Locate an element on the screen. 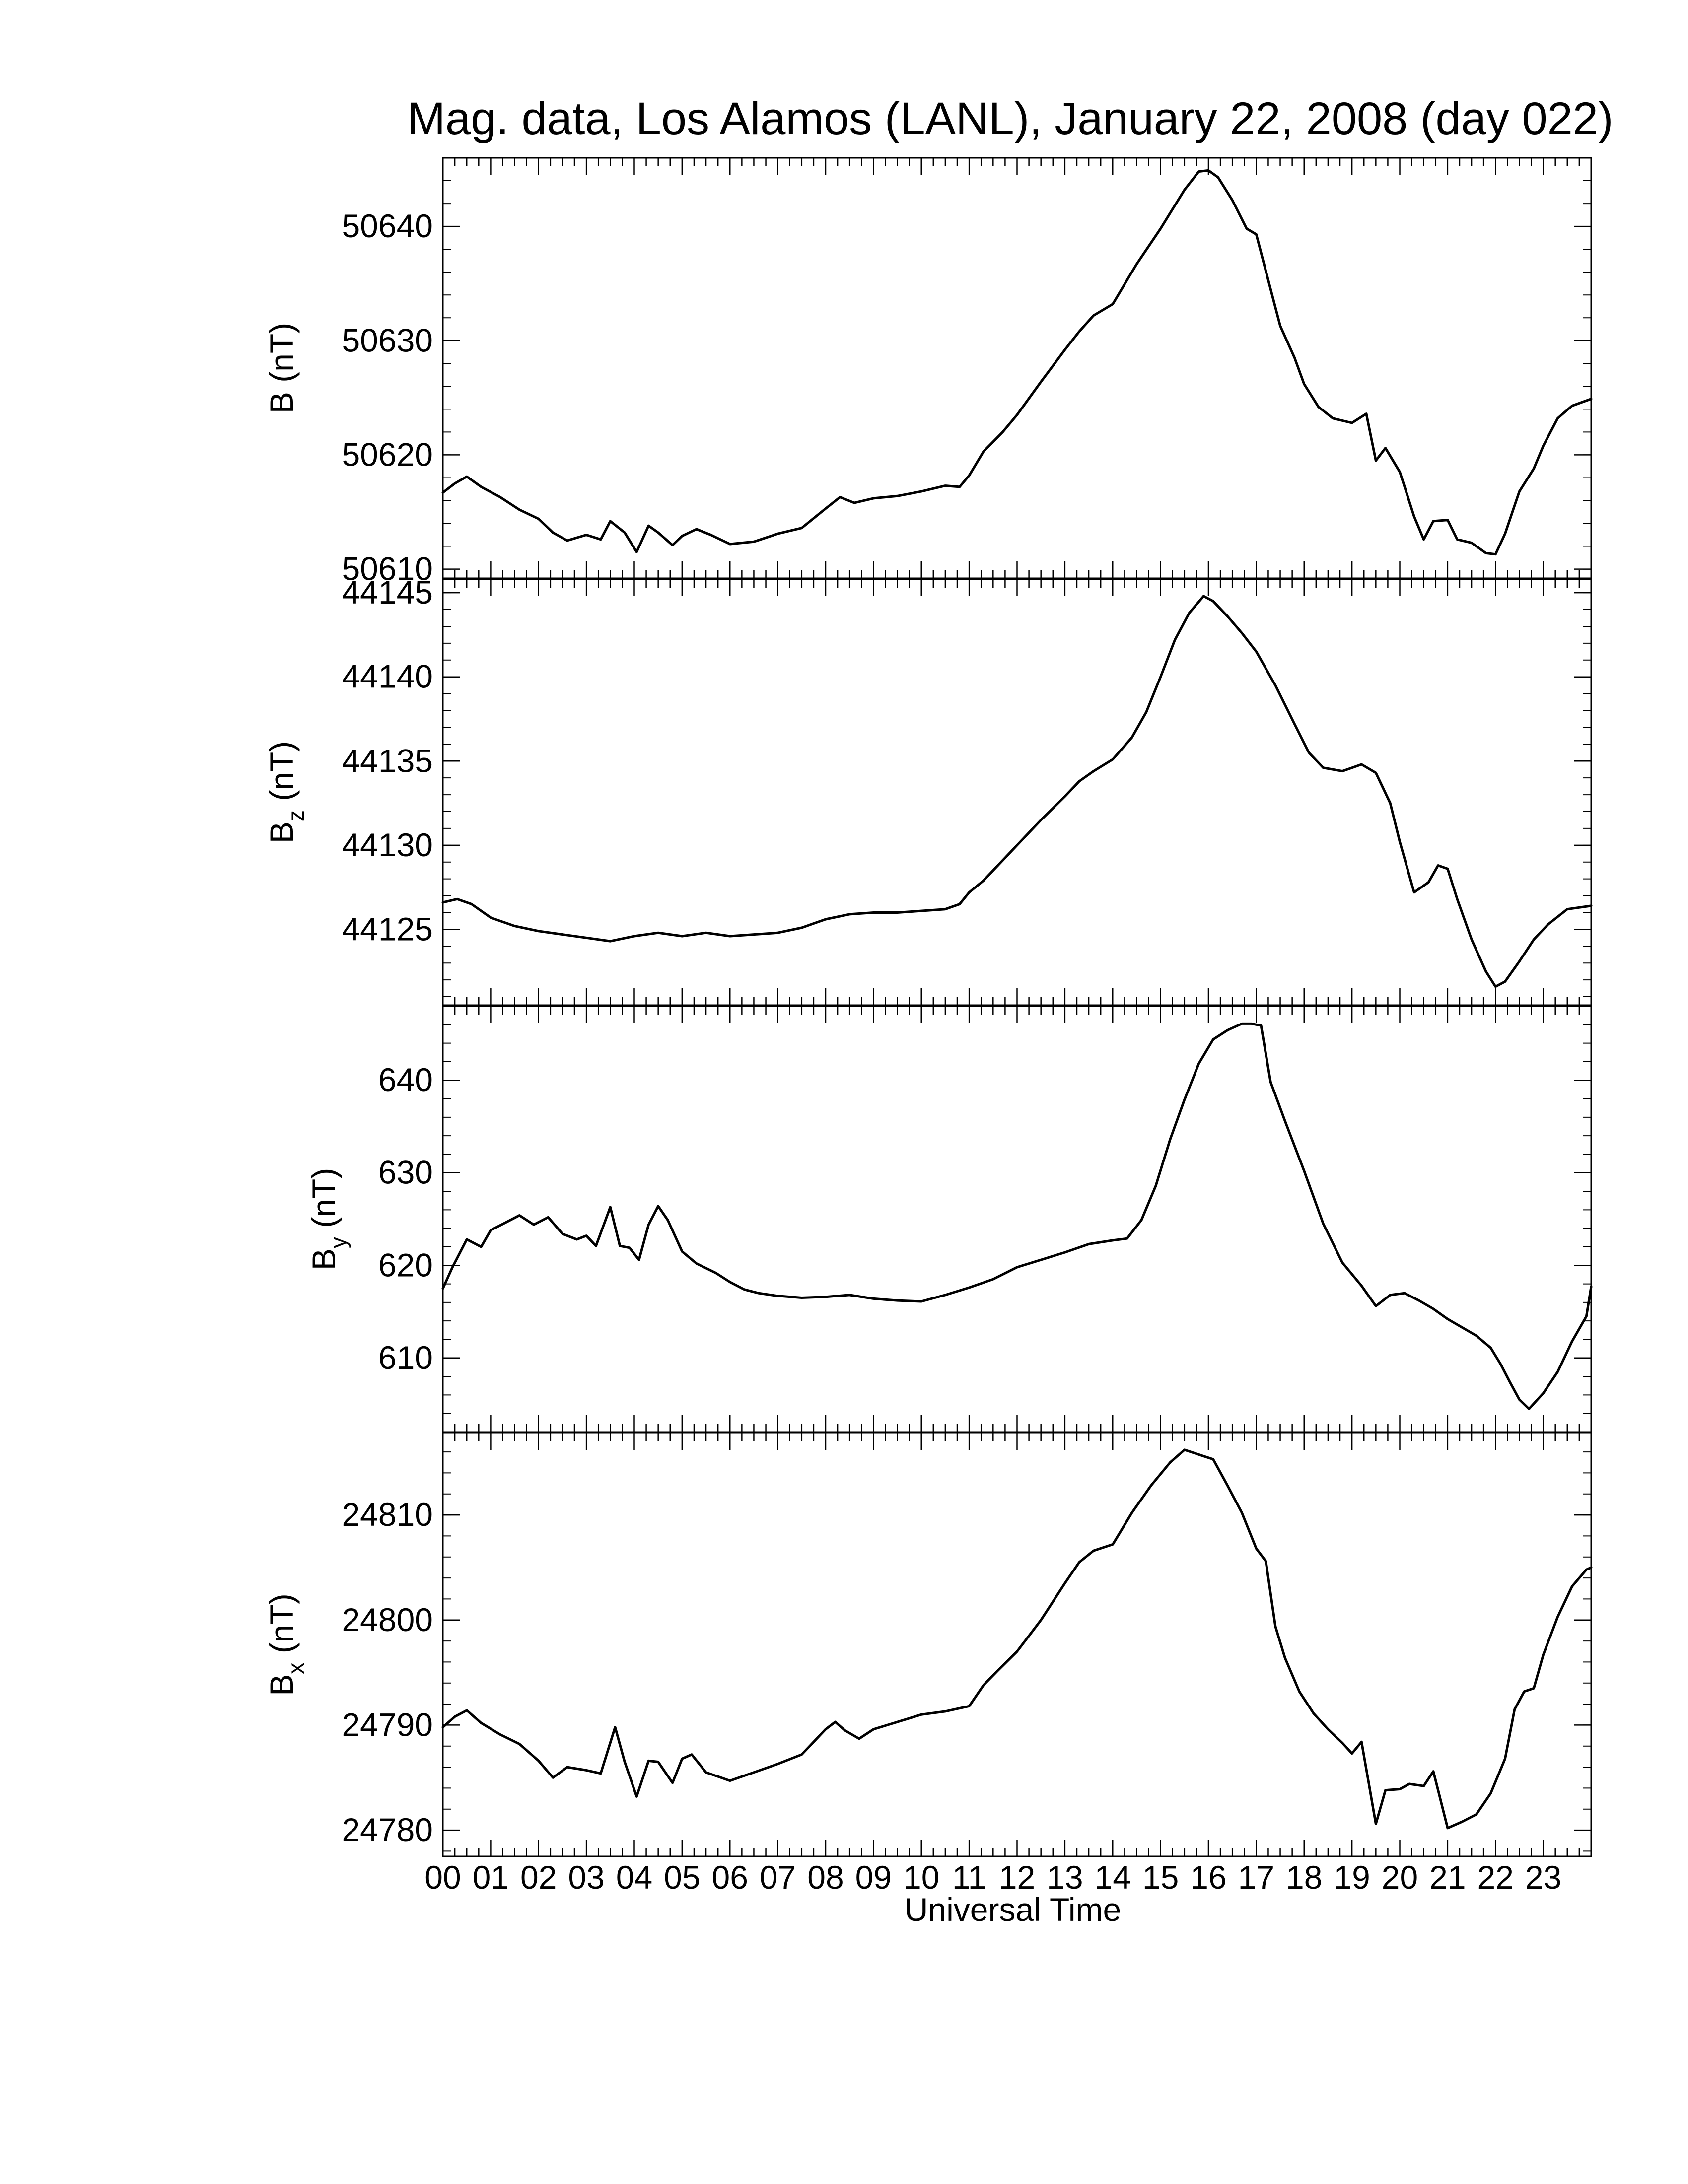 The image size is (1688, 2184). y-tick-label: 44125 is located at coordinates (387, 928).